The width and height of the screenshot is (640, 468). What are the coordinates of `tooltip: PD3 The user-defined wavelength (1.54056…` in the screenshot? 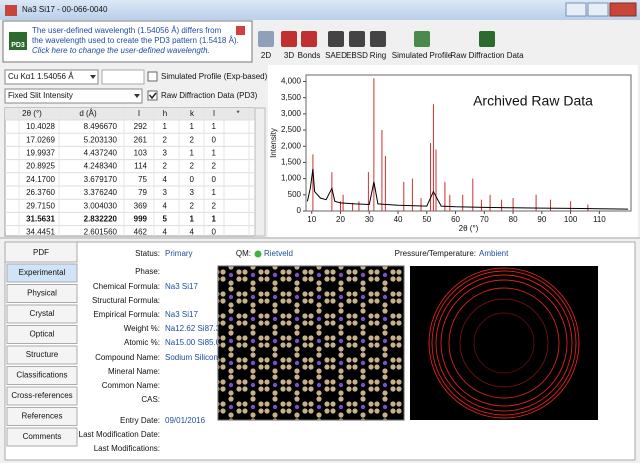 It's located at (127, 41).